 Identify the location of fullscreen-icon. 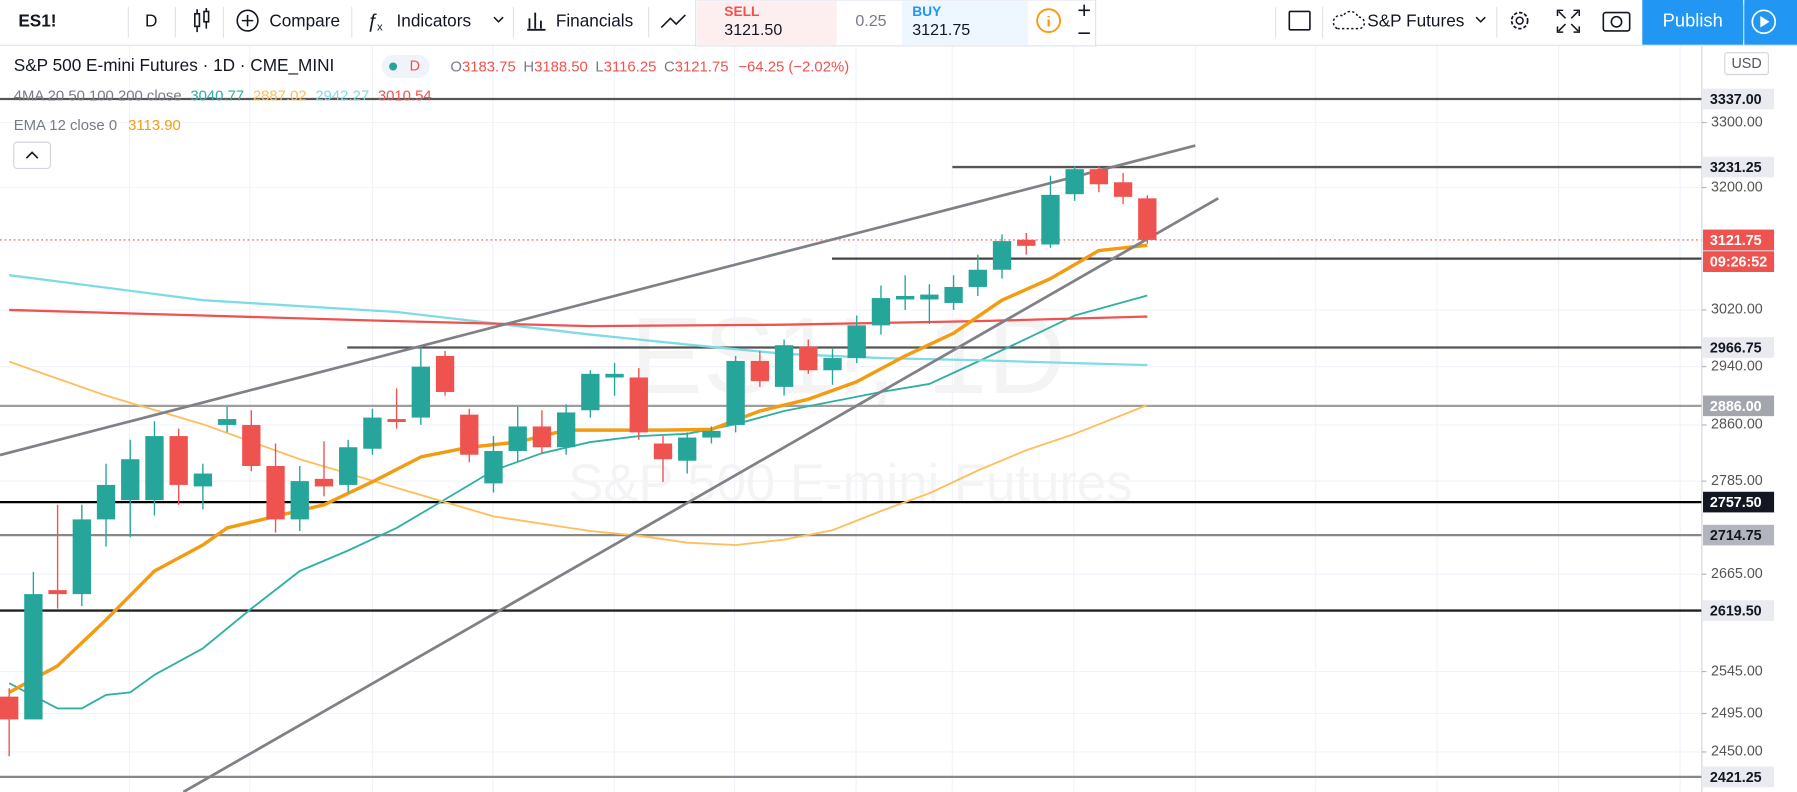
(1568, 21).